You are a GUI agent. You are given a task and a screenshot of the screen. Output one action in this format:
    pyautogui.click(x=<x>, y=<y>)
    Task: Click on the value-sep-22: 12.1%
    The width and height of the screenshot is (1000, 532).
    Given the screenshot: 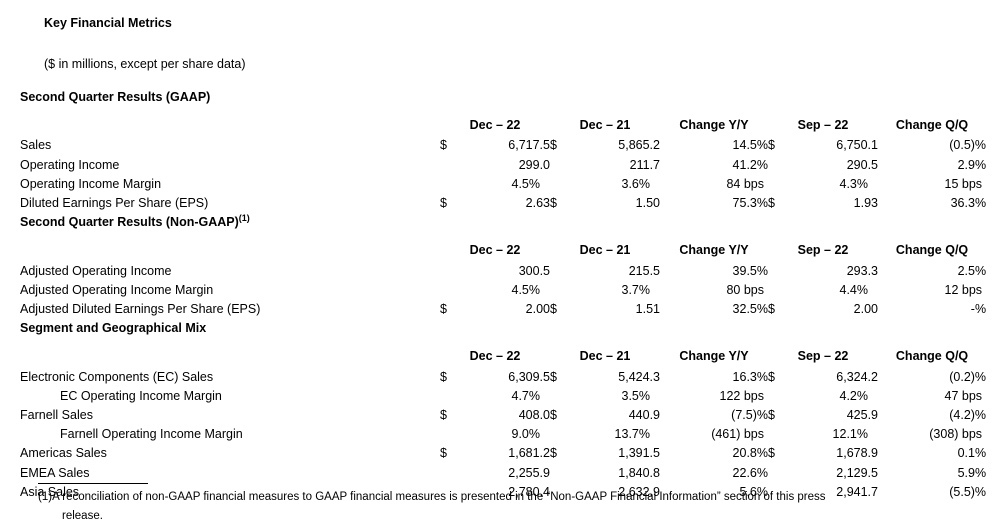 What is the action you would take?
    pyautogui.click(x=850, y=434)
    